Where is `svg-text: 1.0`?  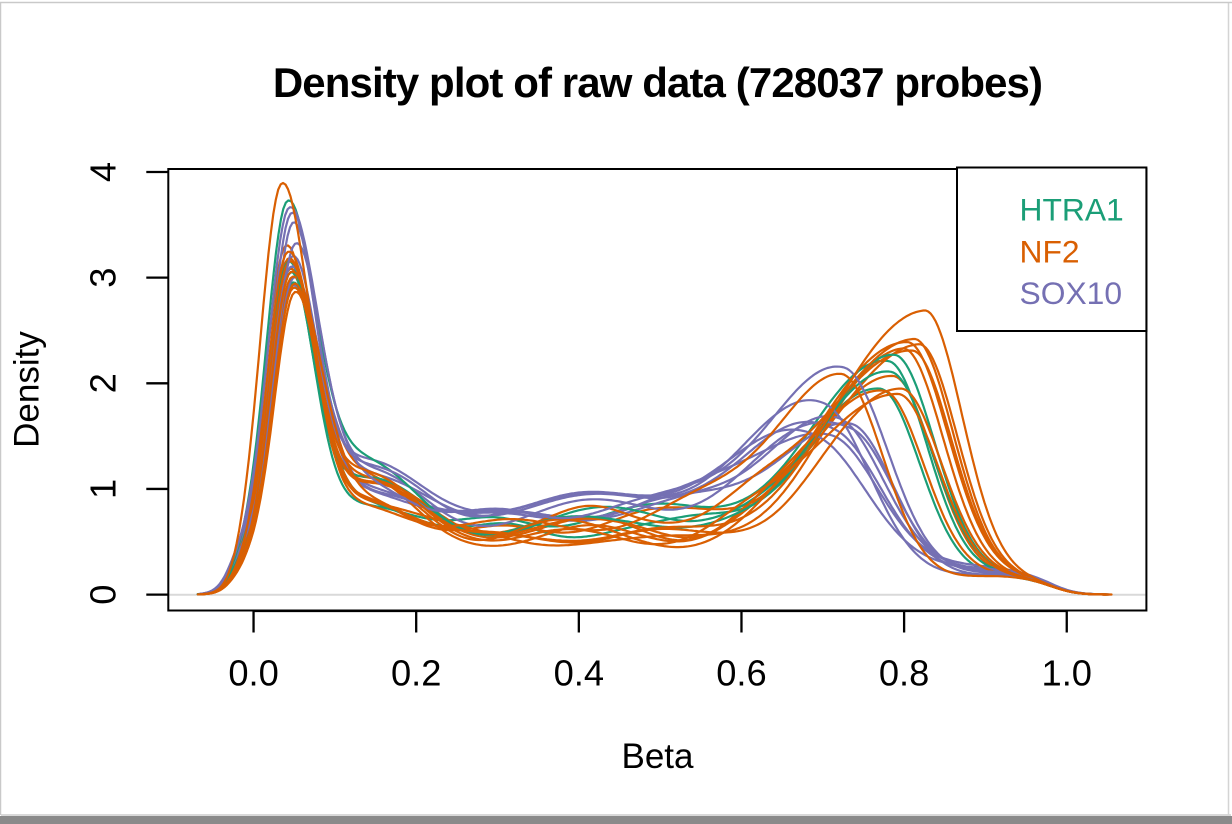
svg-text: 1.0 is located at coordinates (1067, 673).